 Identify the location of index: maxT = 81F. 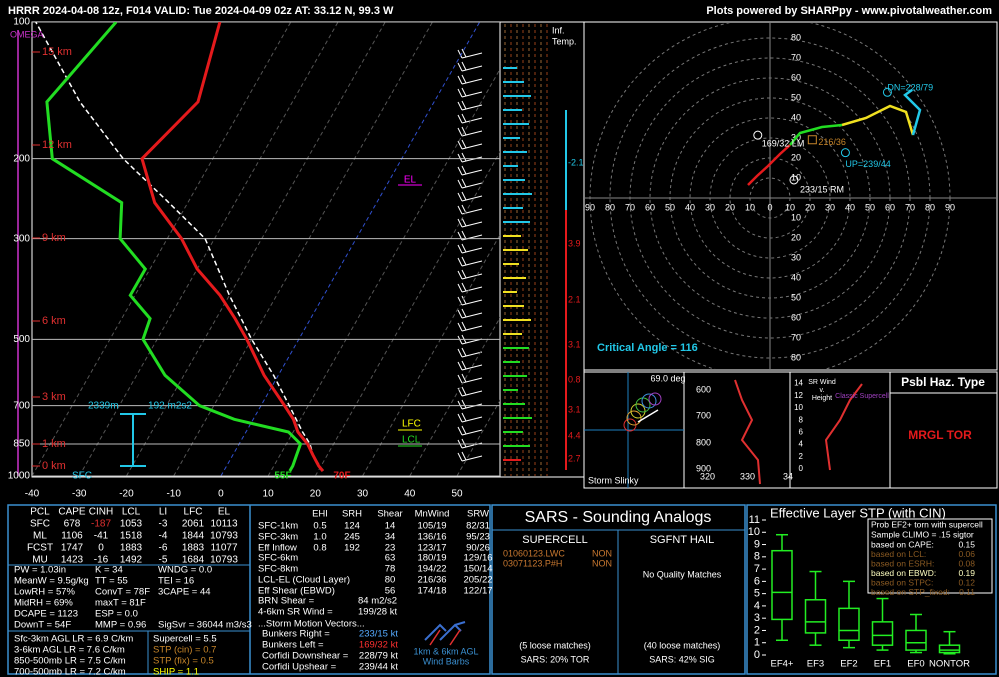
(120, 603).